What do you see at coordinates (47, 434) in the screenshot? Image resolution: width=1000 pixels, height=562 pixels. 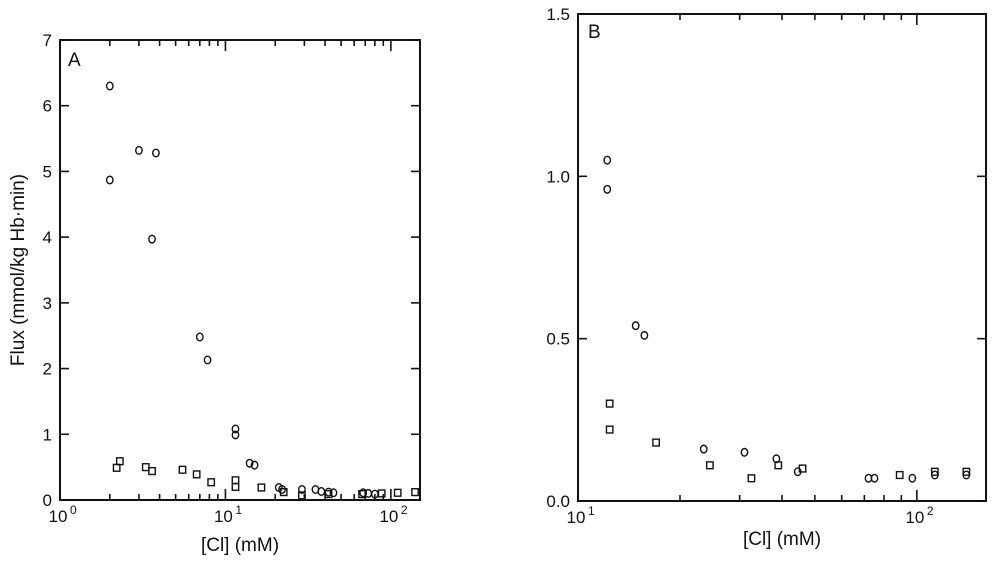 I see `panel-a-y-tick-label: 1` at bounding box center [47, 434].